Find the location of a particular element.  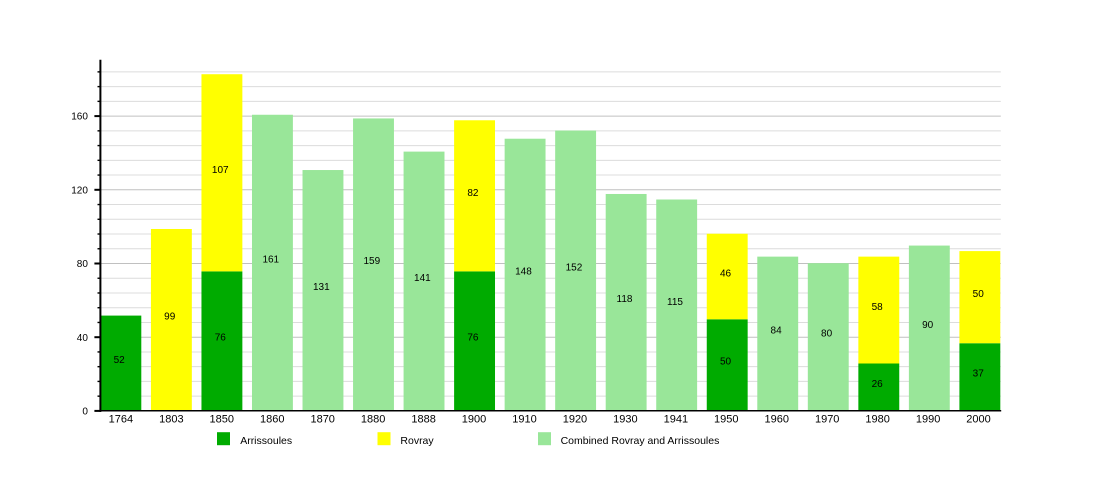

svg-text: 26 is located at coordinates (878, 384).